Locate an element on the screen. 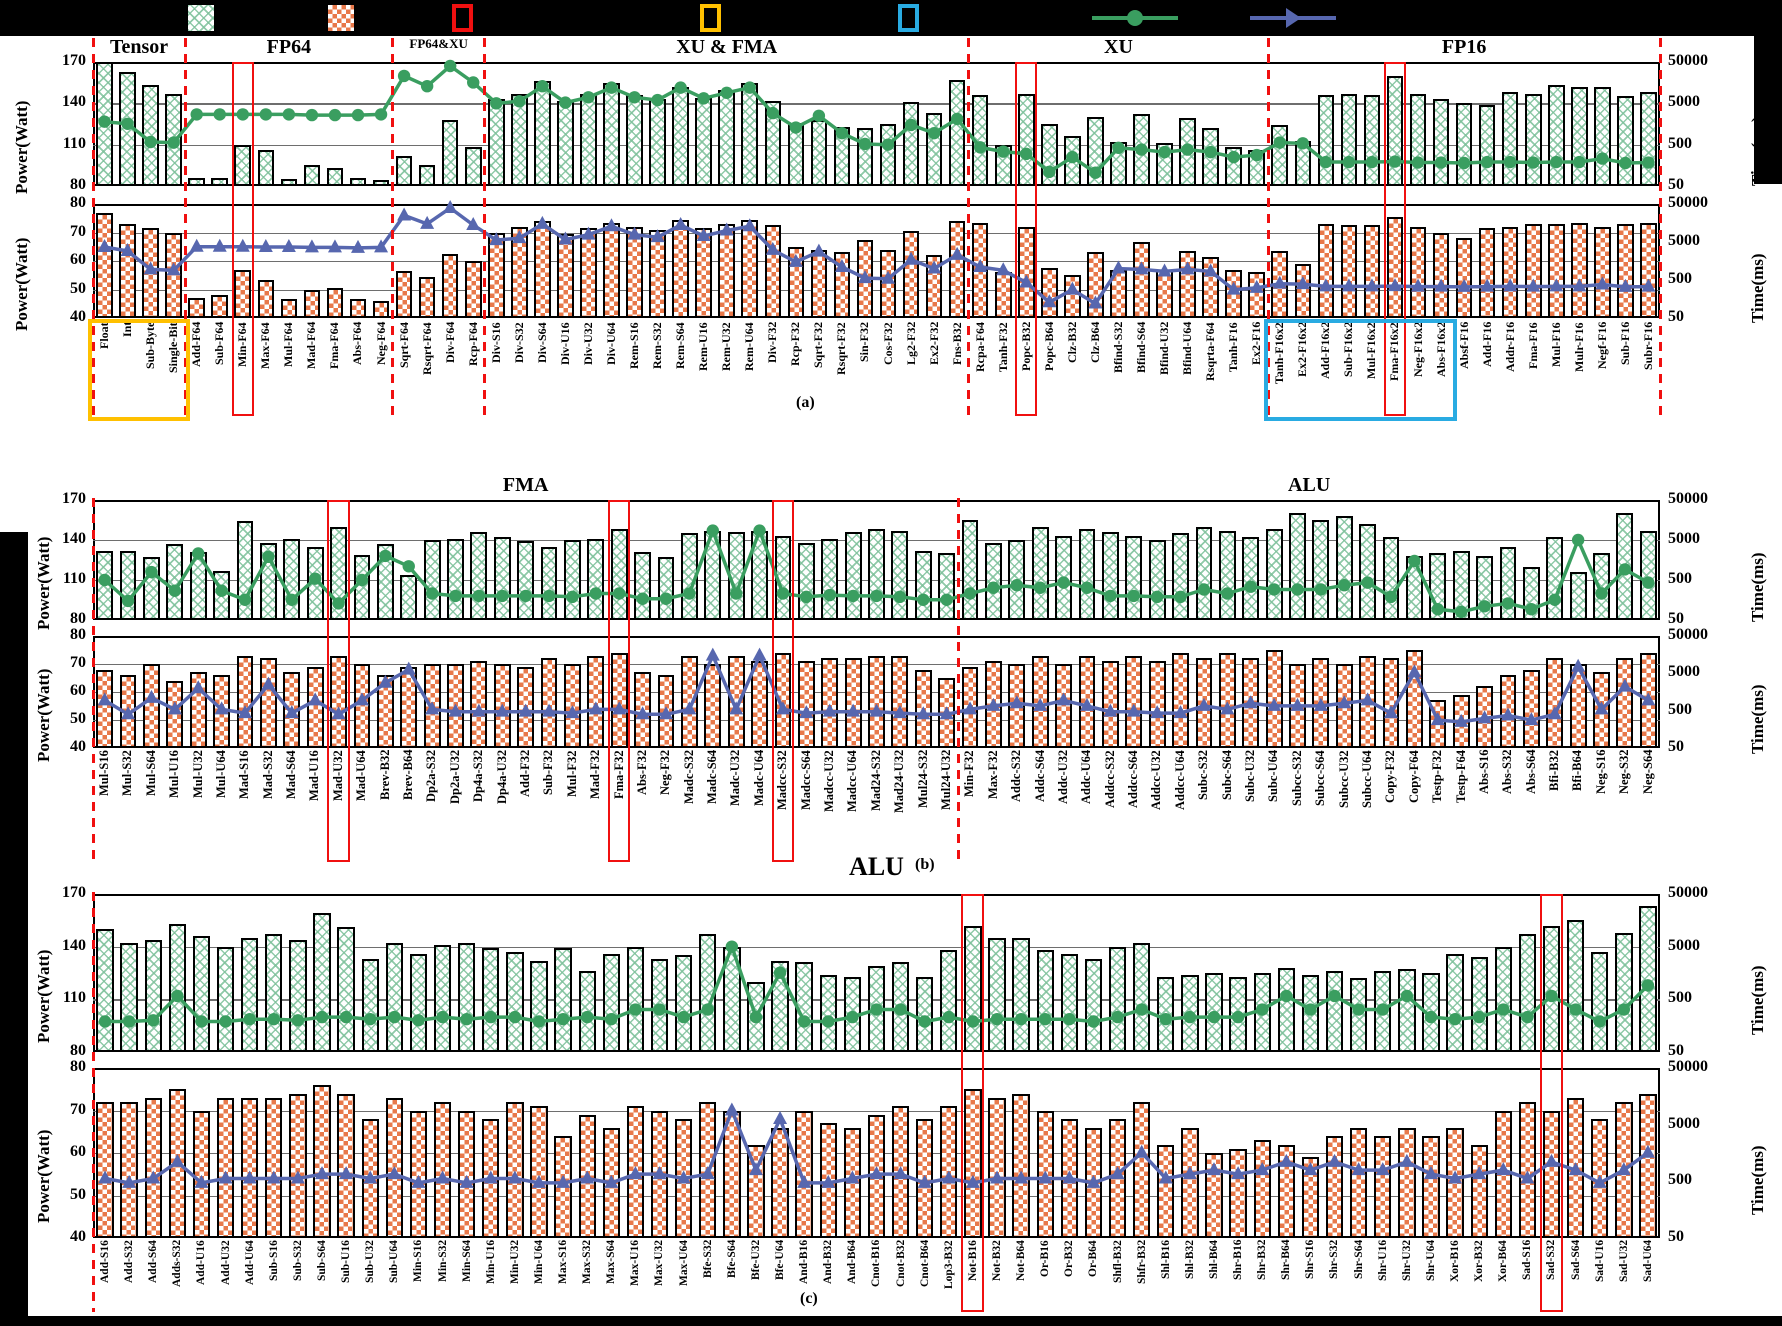  x-axis-label: Min-U16 is located at coordinates (490, 1262).